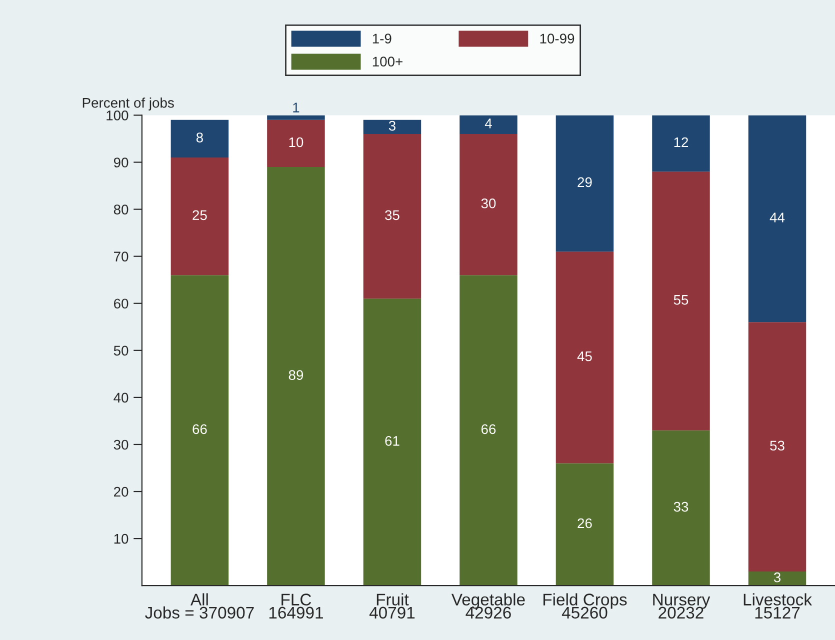 The height and width of the screenshot is (640, 835). I want to click on x-tick-label: Fruit 40791, so click(392, 606).